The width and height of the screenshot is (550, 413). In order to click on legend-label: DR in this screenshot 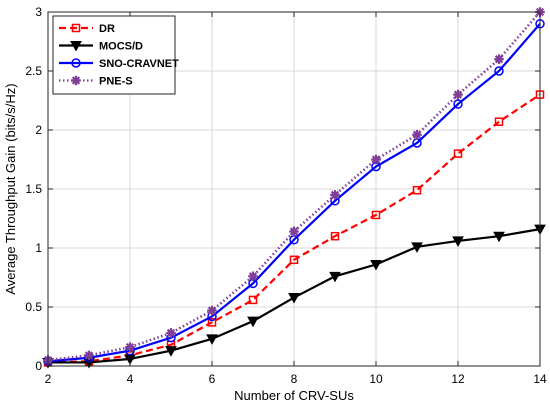, I will do `click(107, 29)`.